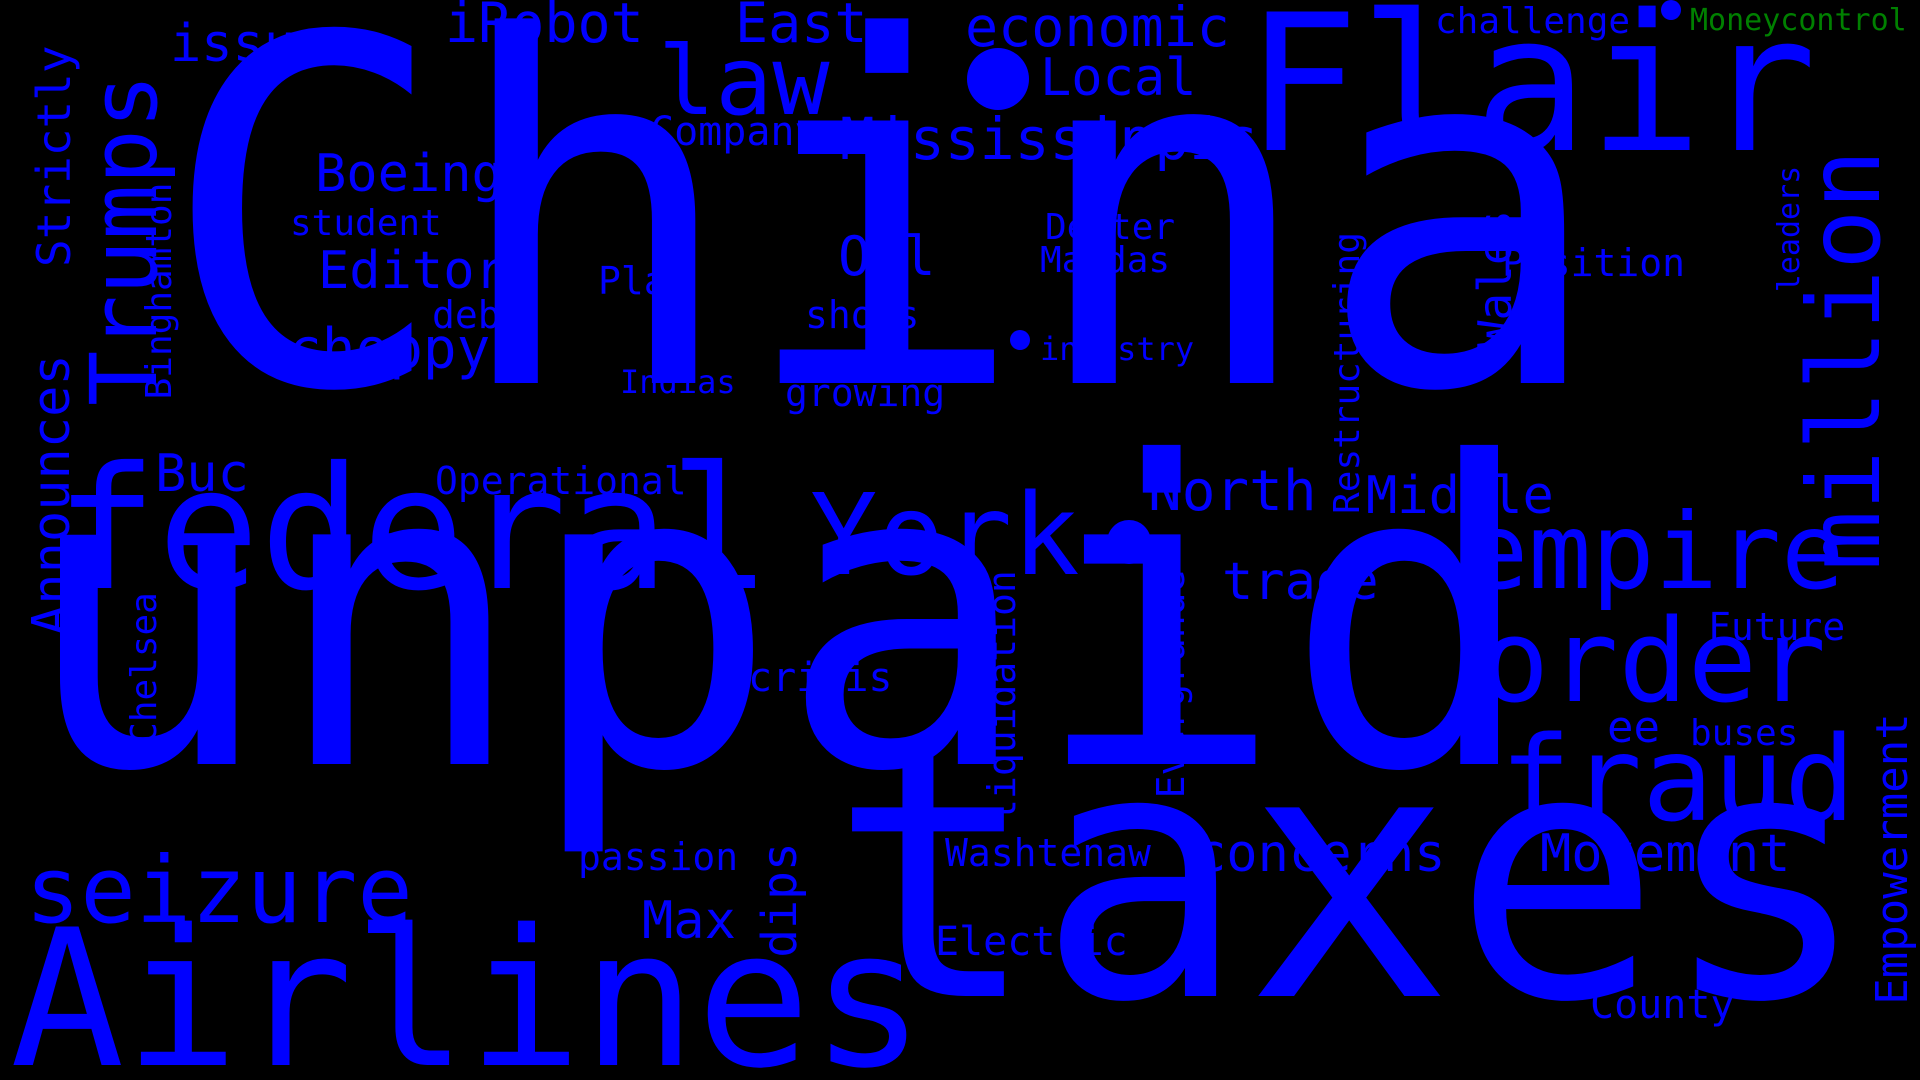 This screenshot has width=1920, height=1080. What do you see at coordinates (862, 315) in the screenshot?
I see `word-shops: shops` at bounding box center [862, 315].